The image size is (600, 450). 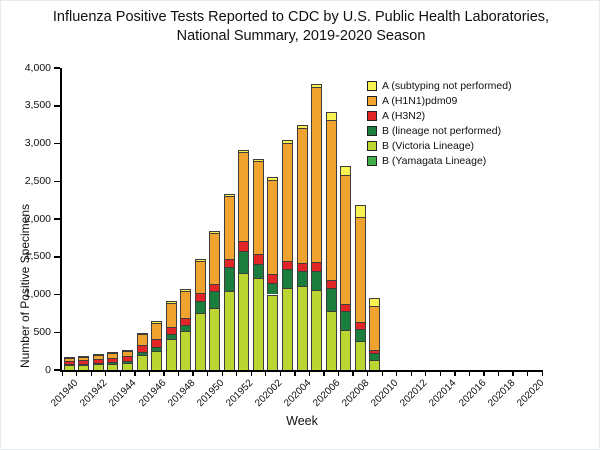 What do you see at coordinates (37, 67) in the screenshot?
I see `y-tick-label: 4,000` at bounding box center [37, 67].